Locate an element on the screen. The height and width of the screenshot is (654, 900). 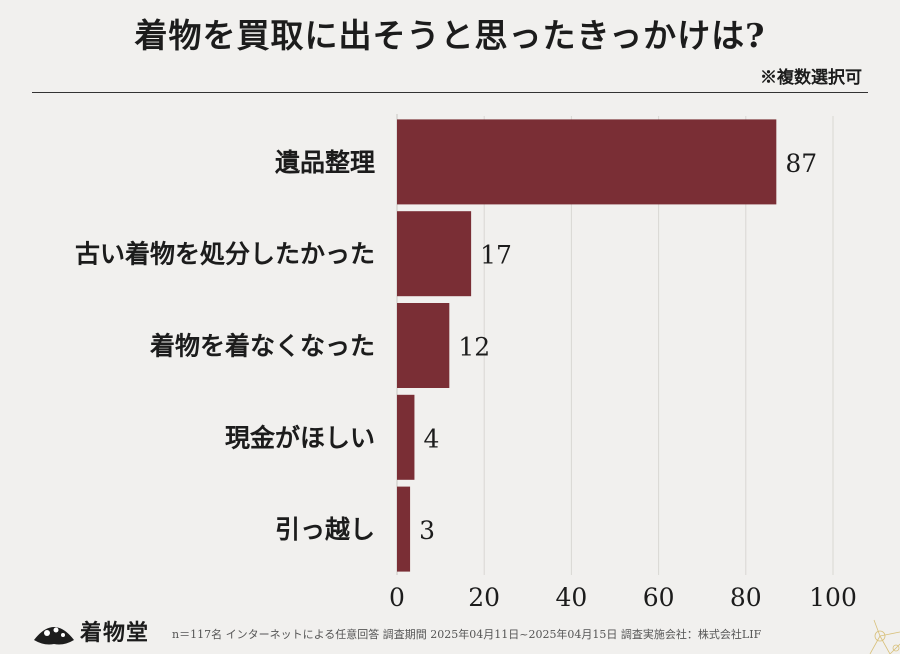
title-divider is located at coordinates (450, 92).